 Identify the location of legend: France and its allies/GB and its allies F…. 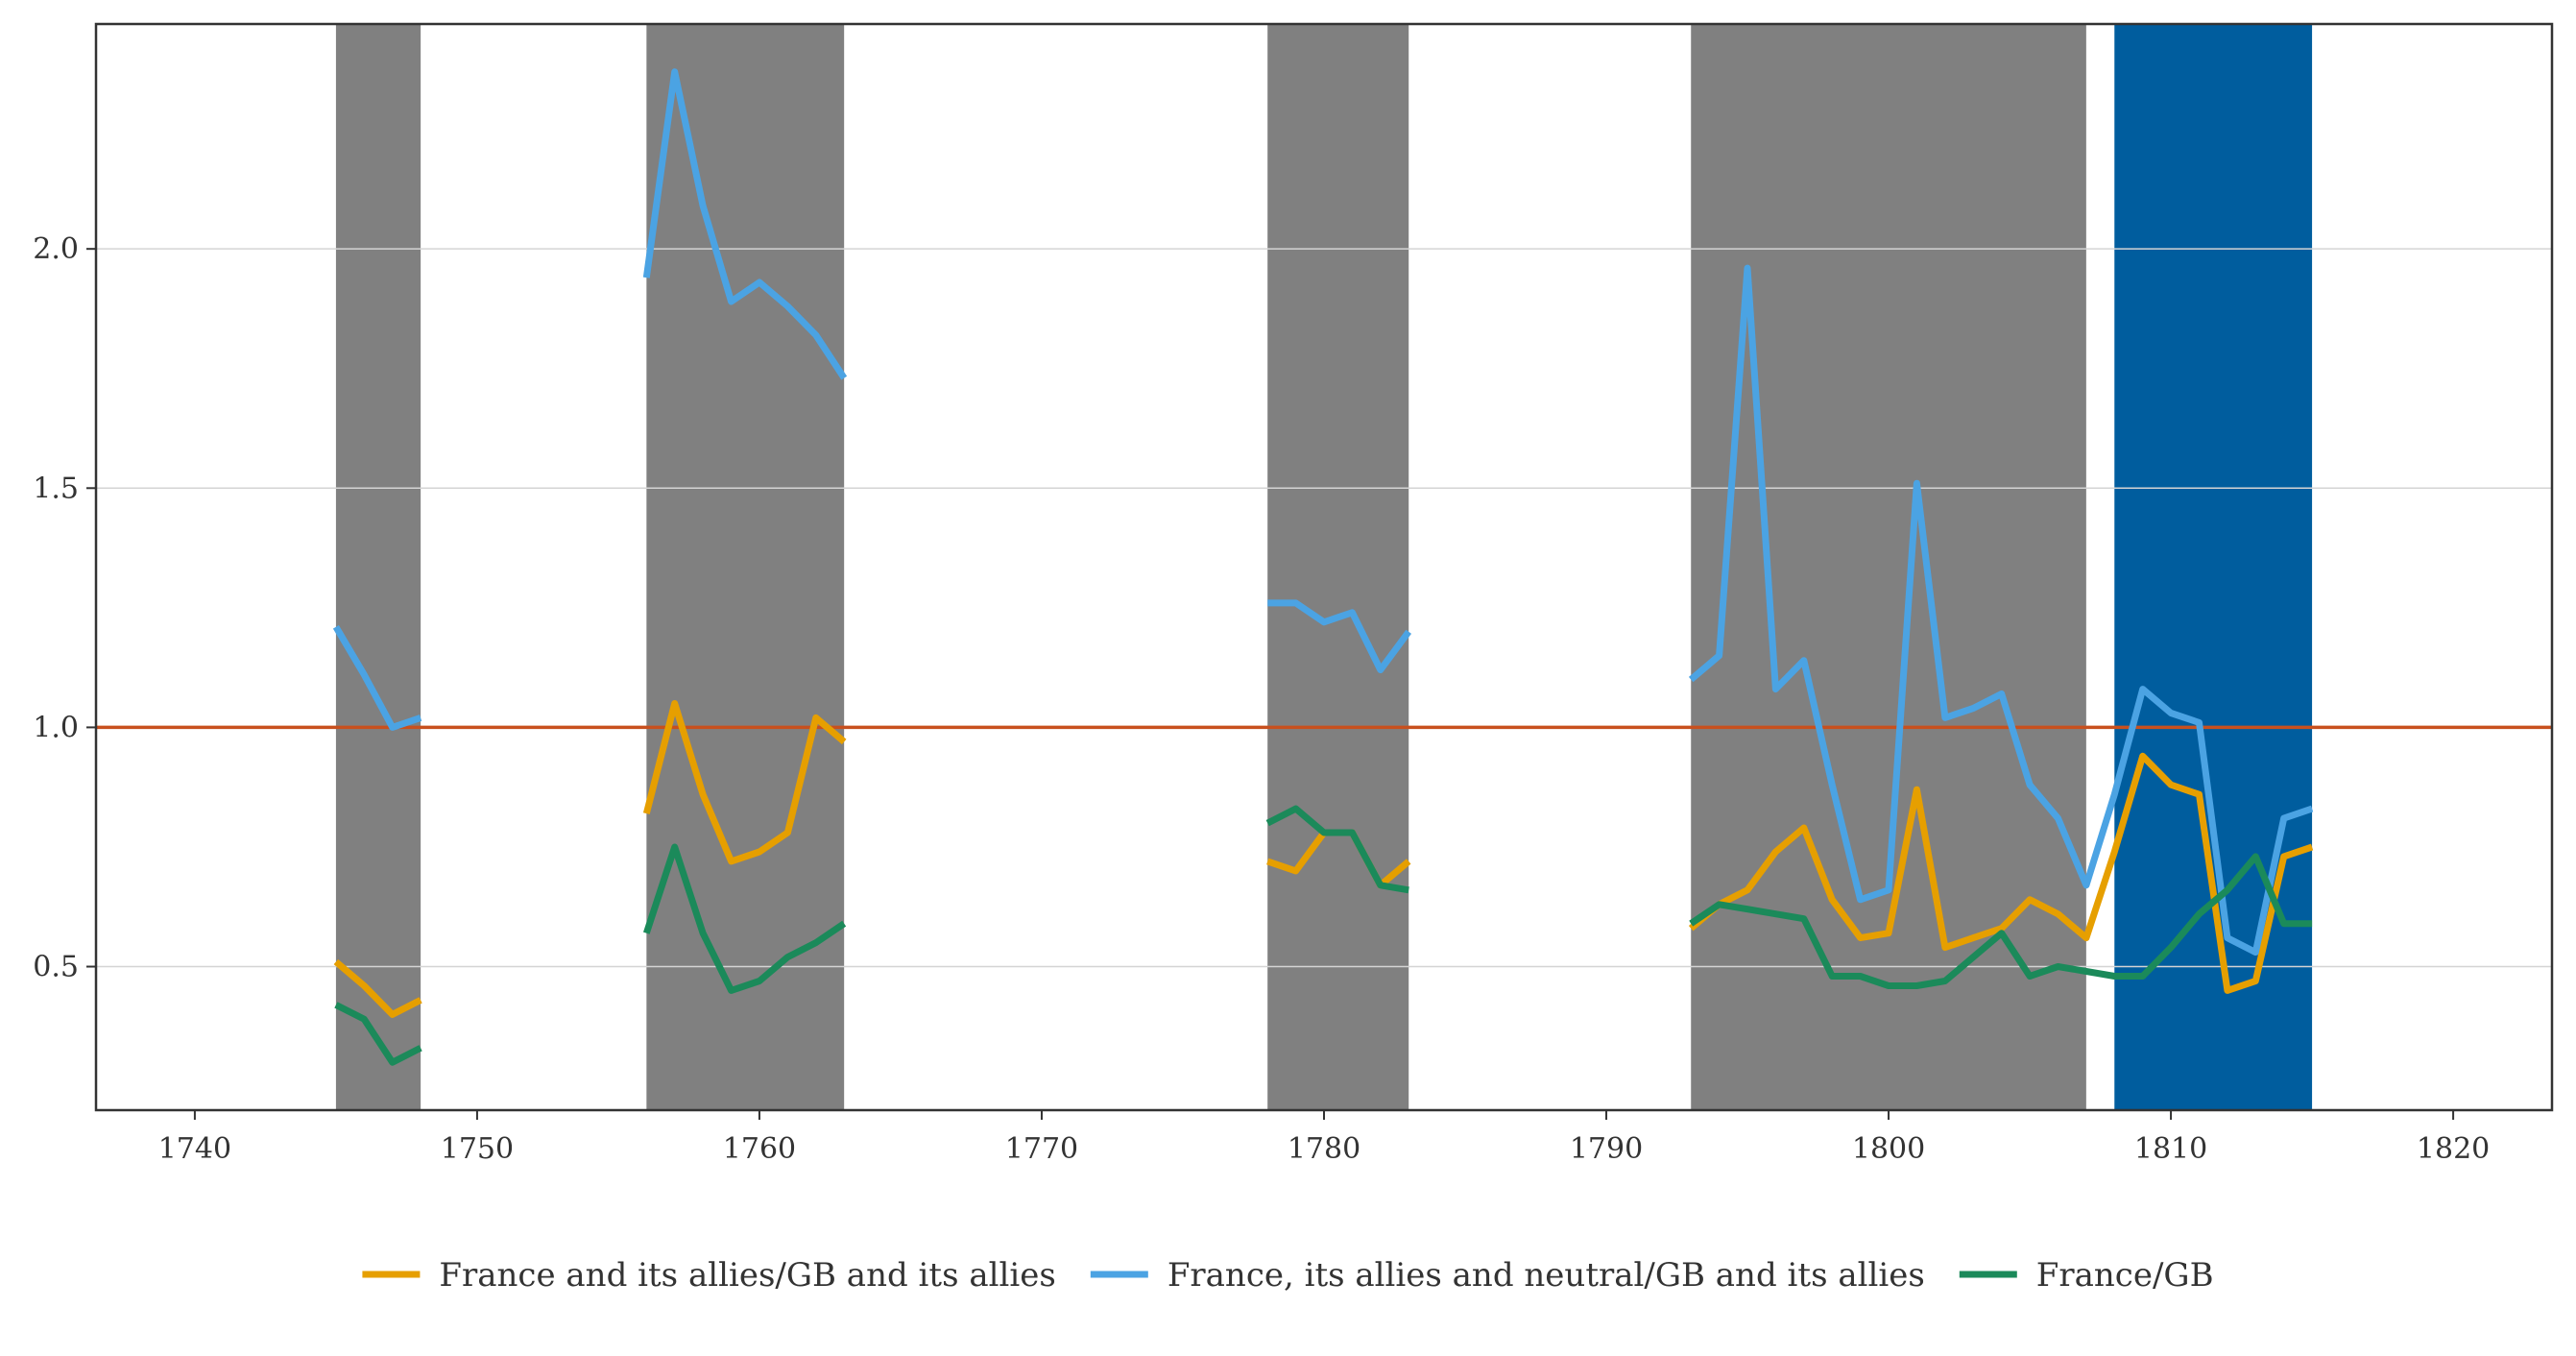
(1288, 1275).